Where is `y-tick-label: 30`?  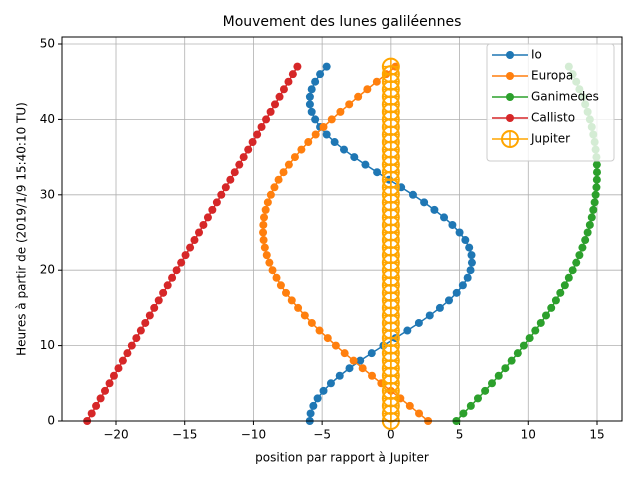
y-tick-label: 30 is located at coordinates (47, 194).